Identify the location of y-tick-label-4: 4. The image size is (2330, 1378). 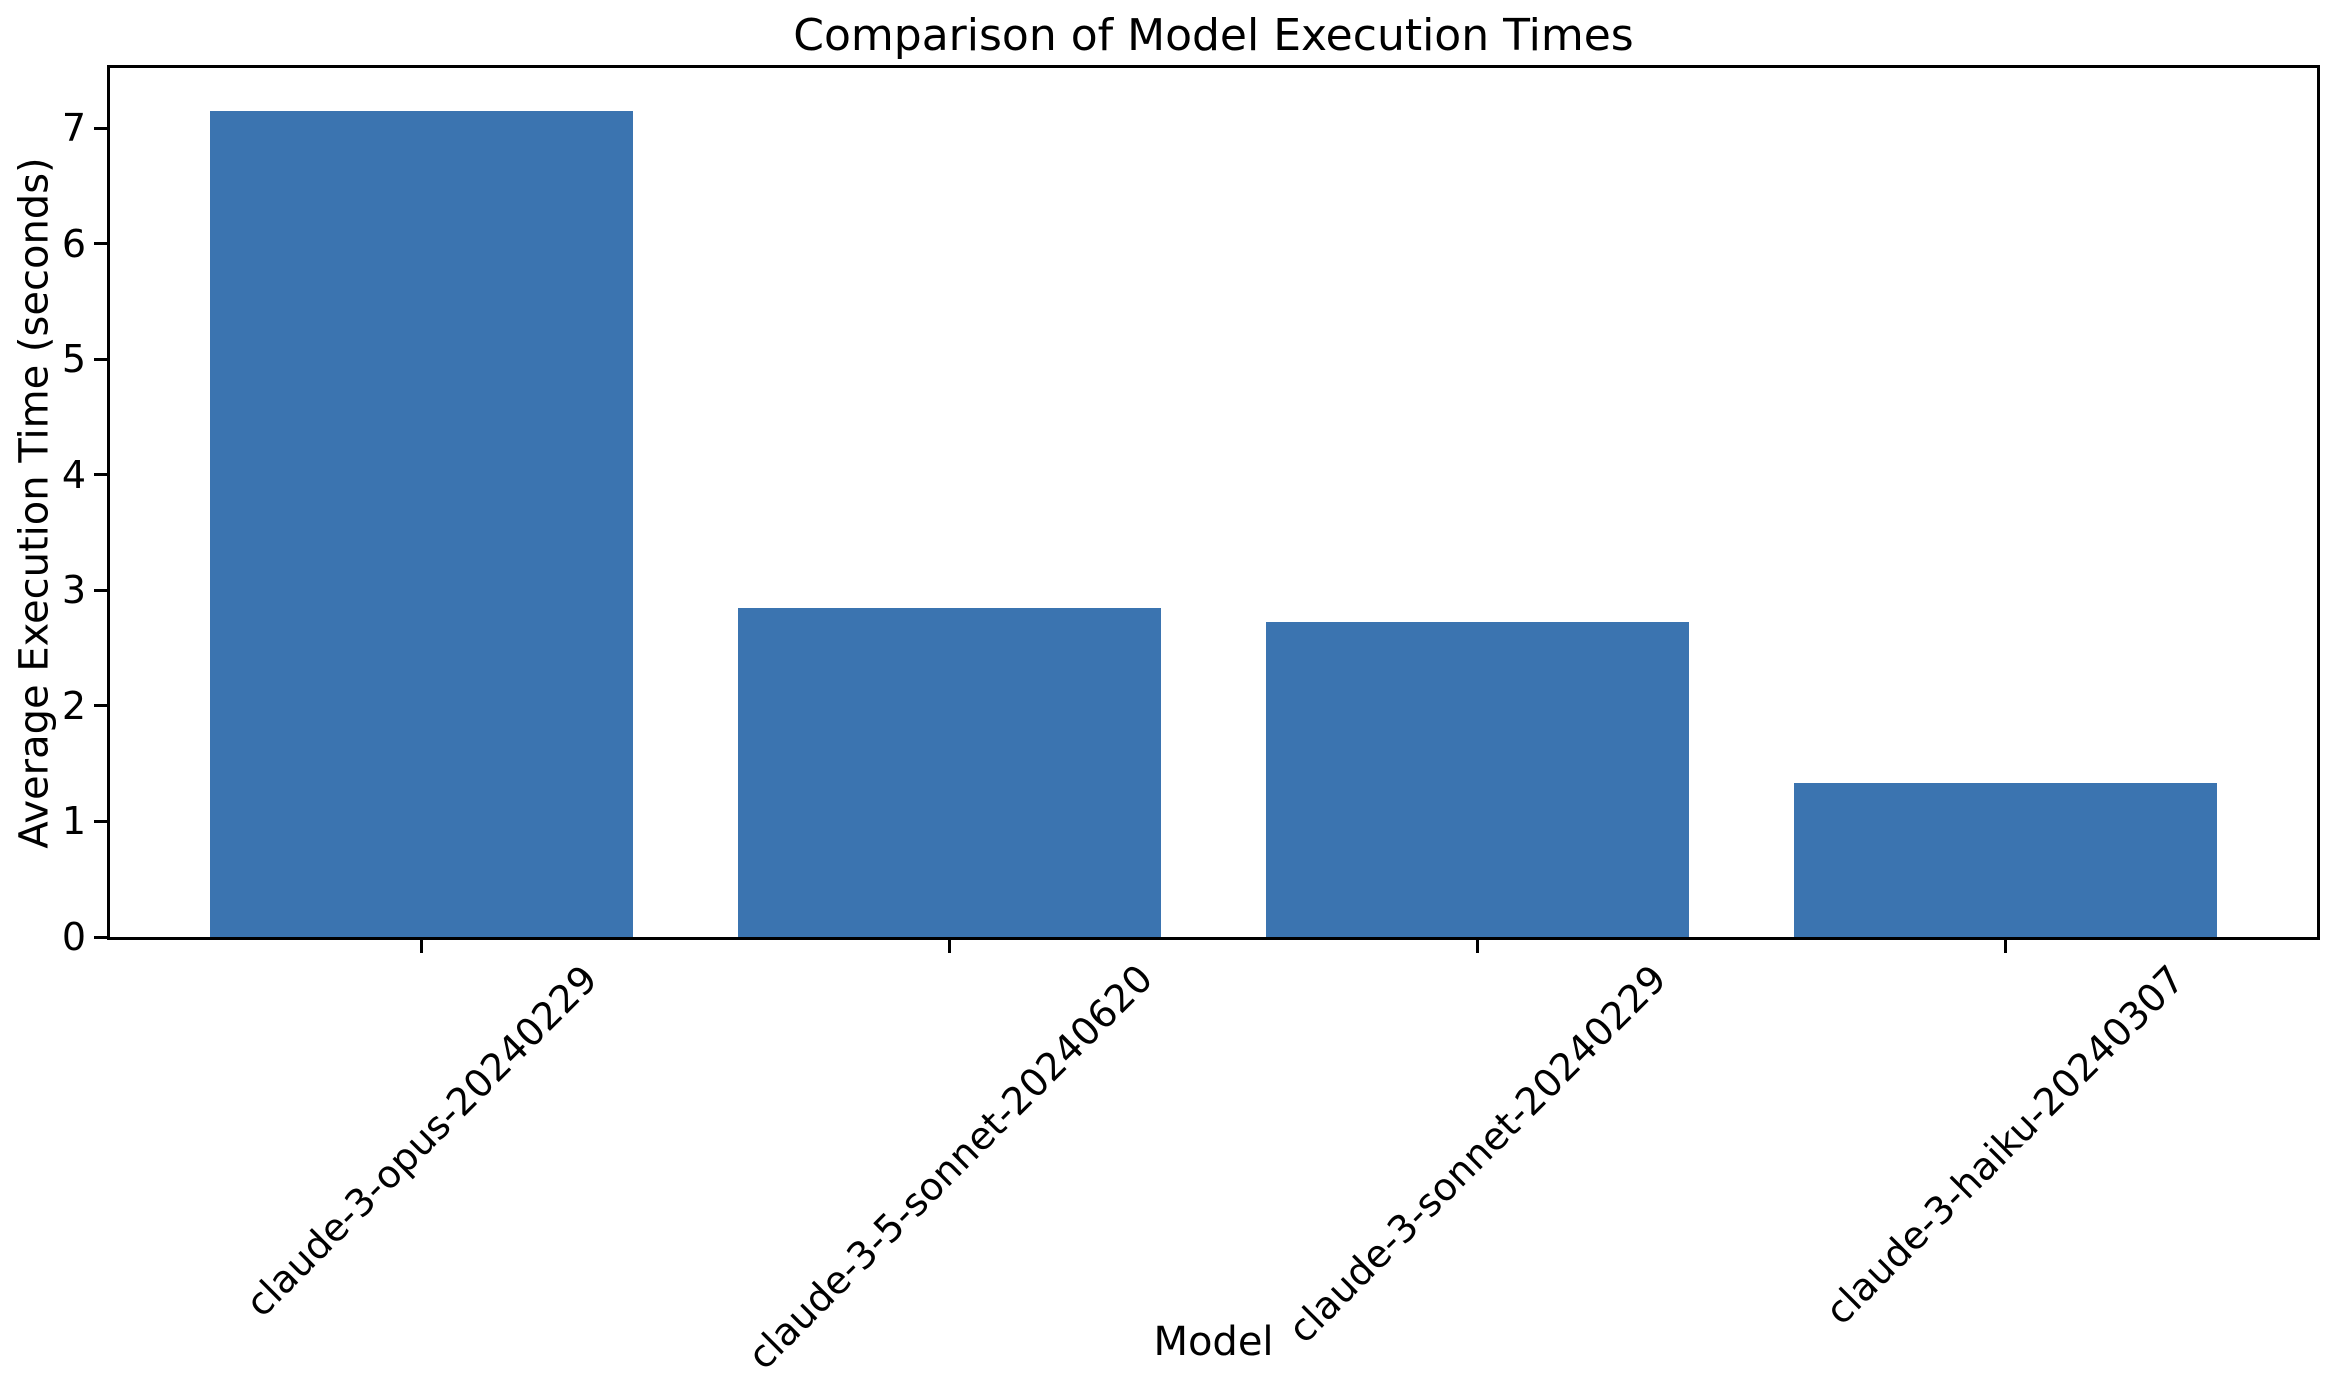
(73, 474).